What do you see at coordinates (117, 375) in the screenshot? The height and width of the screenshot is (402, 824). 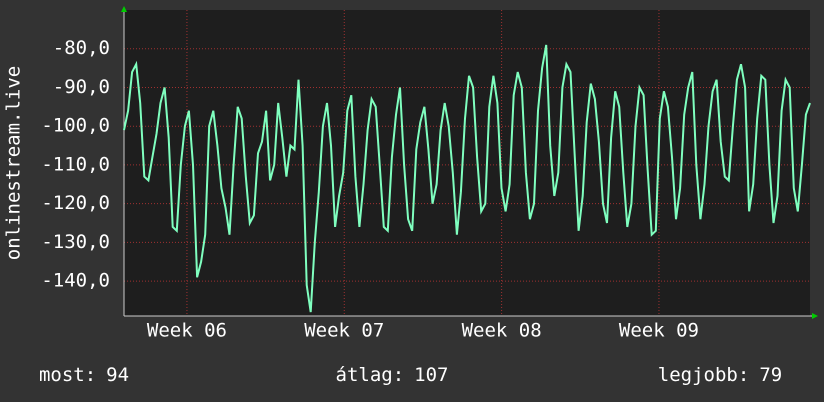 I see `stat-value: 94` at bounding box center [117, 375].